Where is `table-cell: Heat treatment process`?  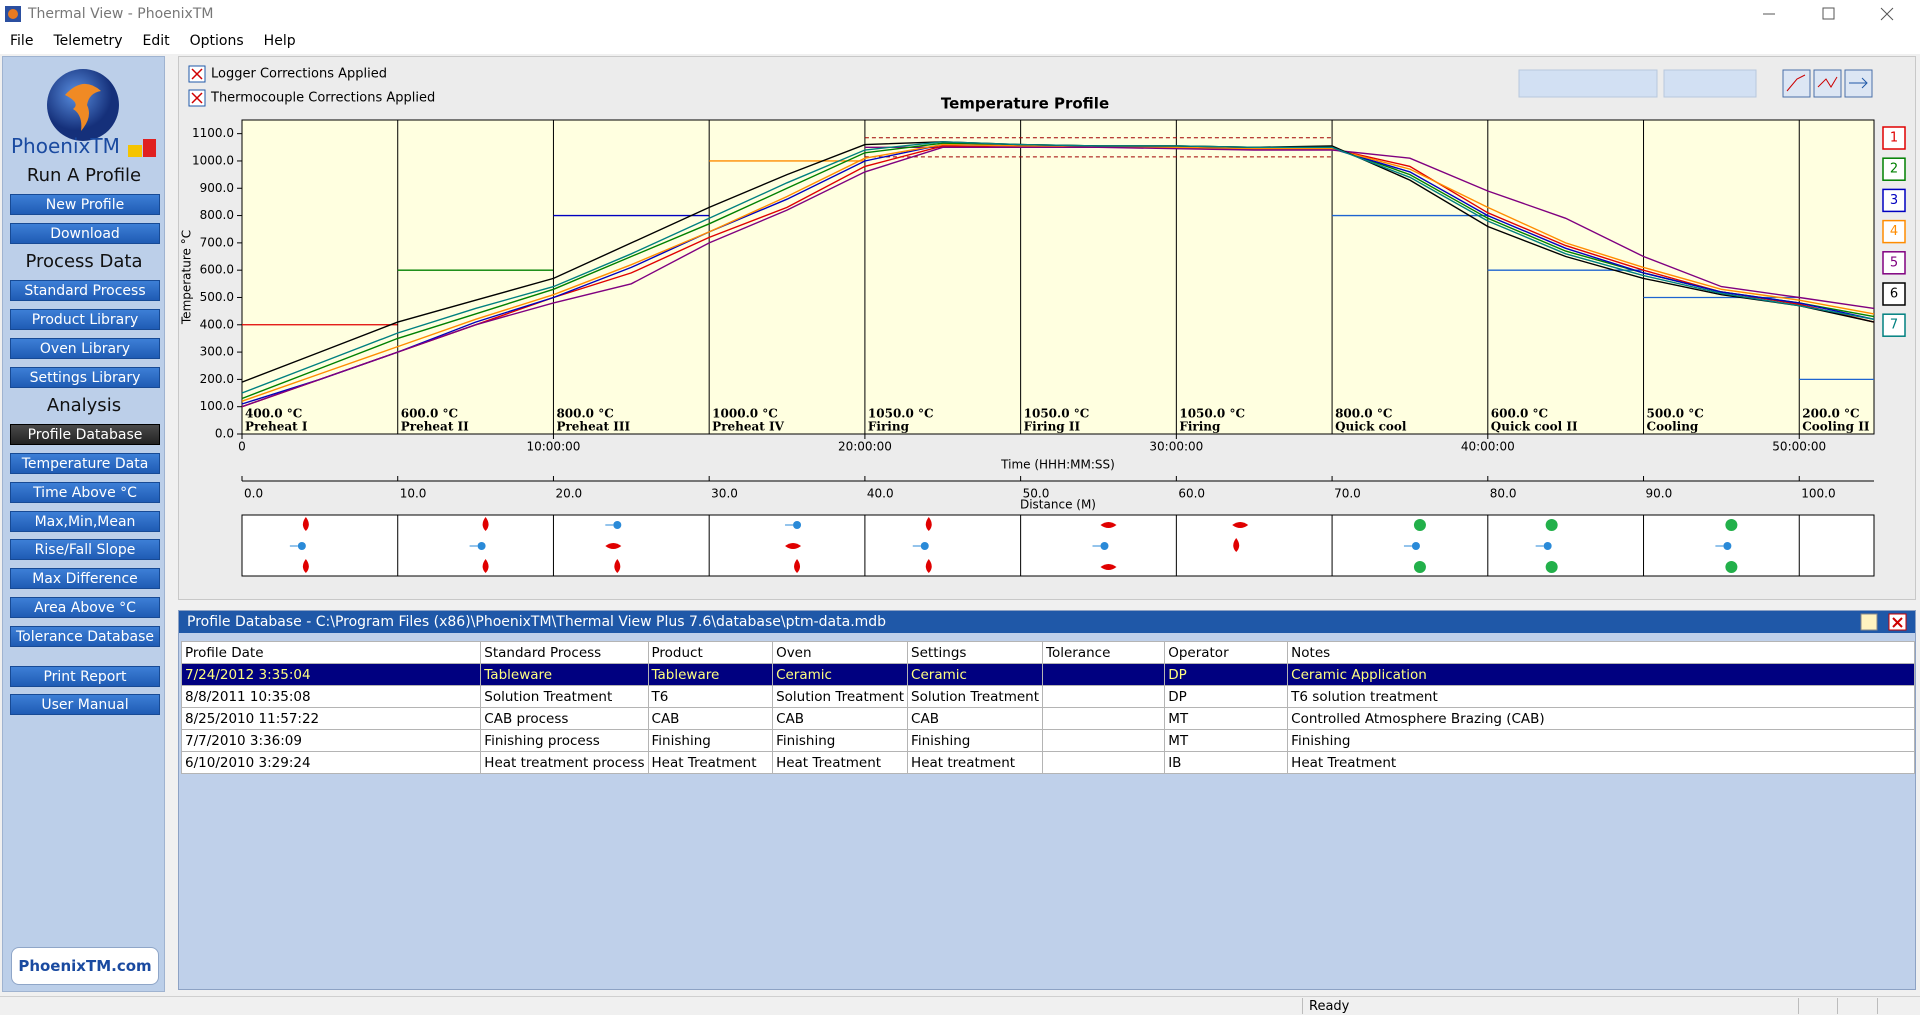 table-cell: Heat treatment process is located at coordinates (564, 762).